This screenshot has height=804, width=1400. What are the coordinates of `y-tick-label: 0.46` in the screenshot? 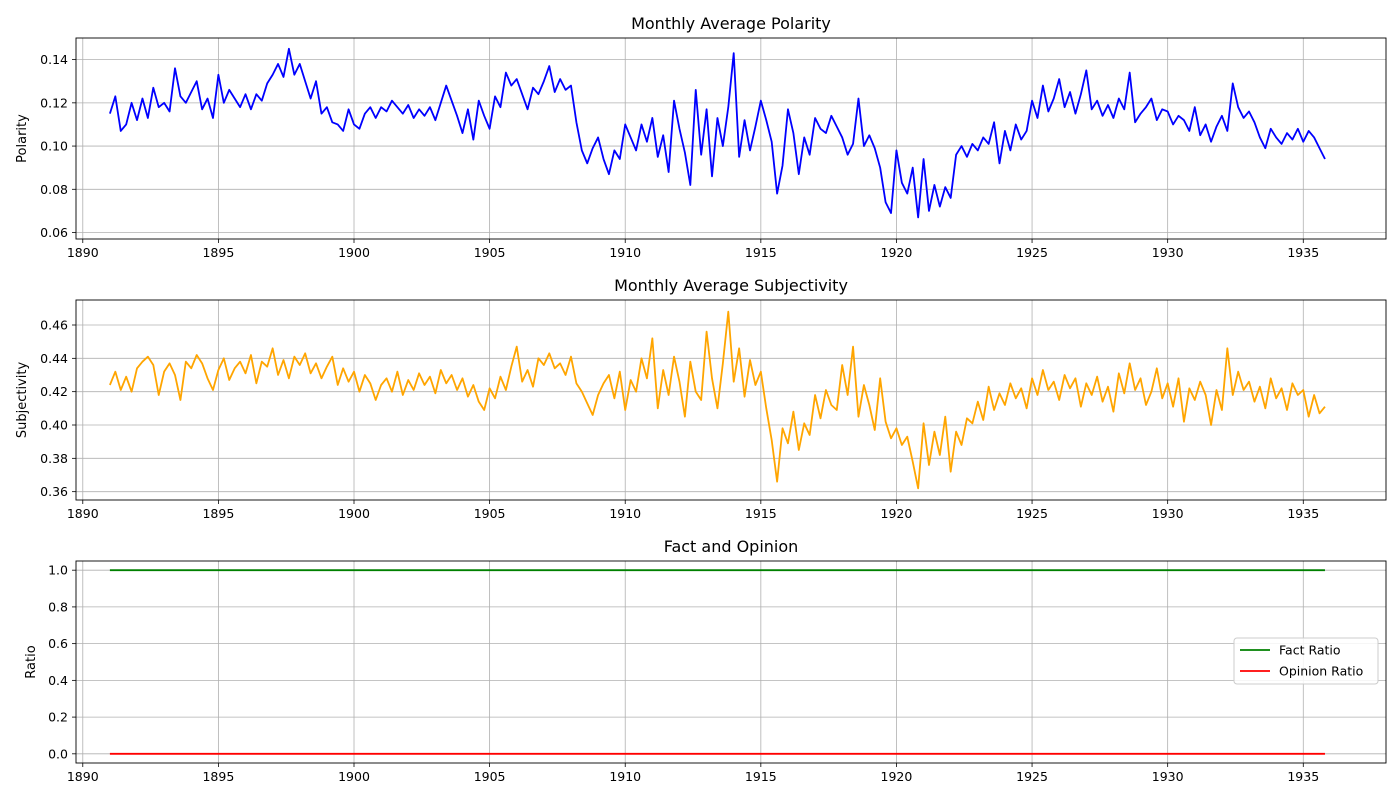 It's located at (54, 325).